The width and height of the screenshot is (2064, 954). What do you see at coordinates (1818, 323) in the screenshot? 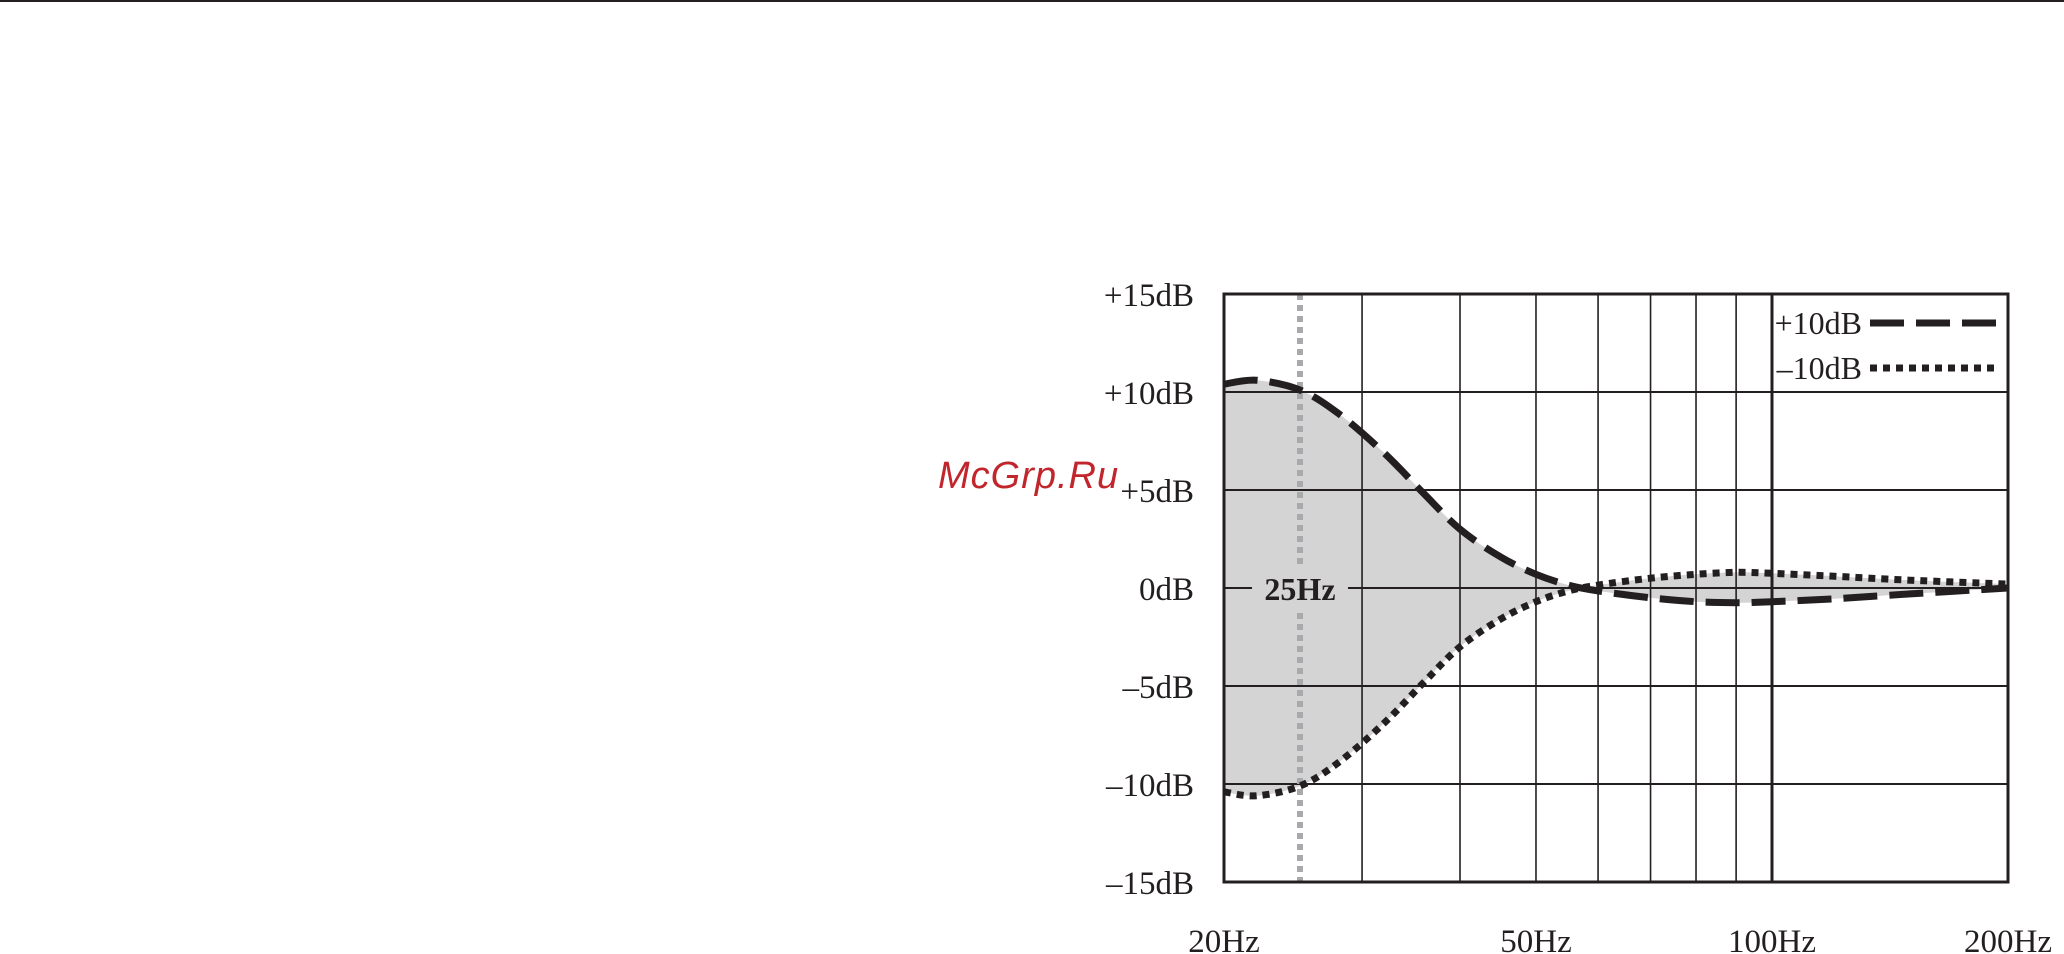
I see `legend-plus-10db-label: +10dB` at bounding box center [1818, 323].